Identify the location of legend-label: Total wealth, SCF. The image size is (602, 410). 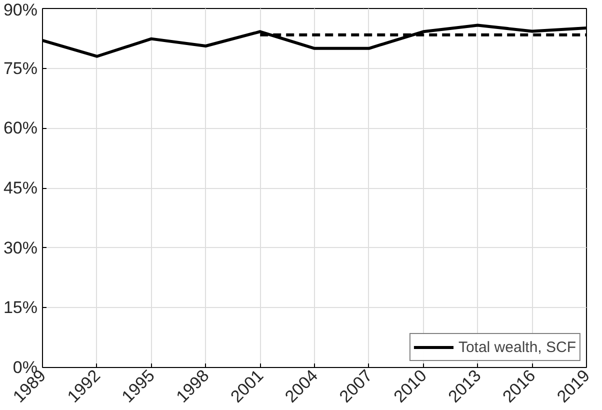
(517, 347).